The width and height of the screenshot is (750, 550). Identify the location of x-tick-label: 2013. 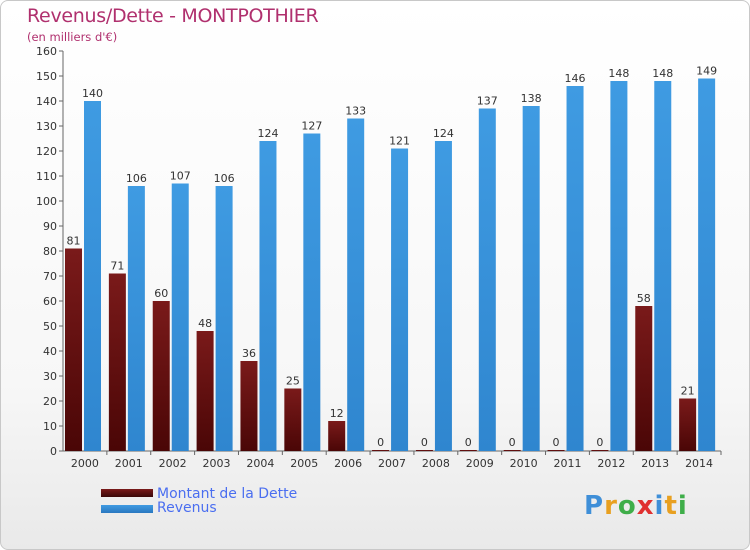
(655, 463).